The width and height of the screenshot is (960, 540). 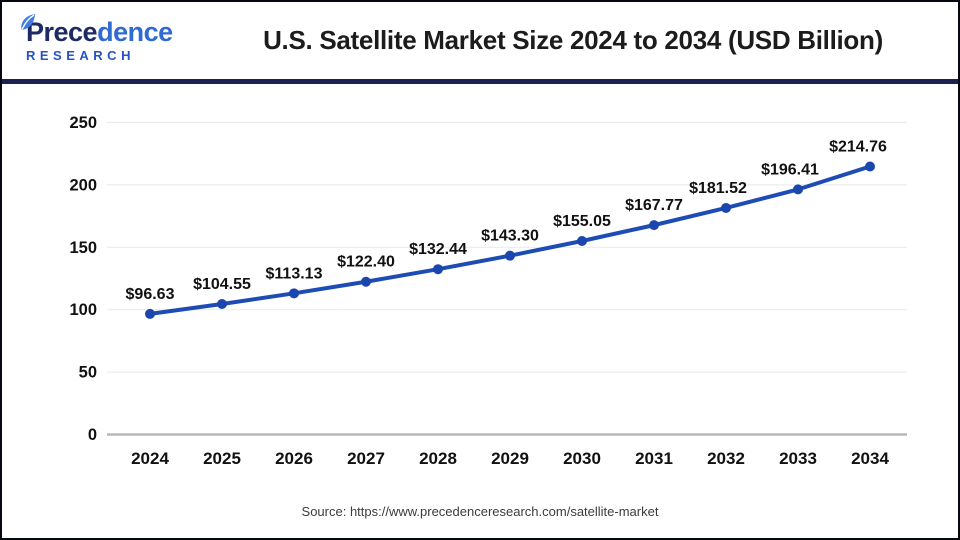 I want to click on y-tick-label: 200, so click(x=83, y=185).